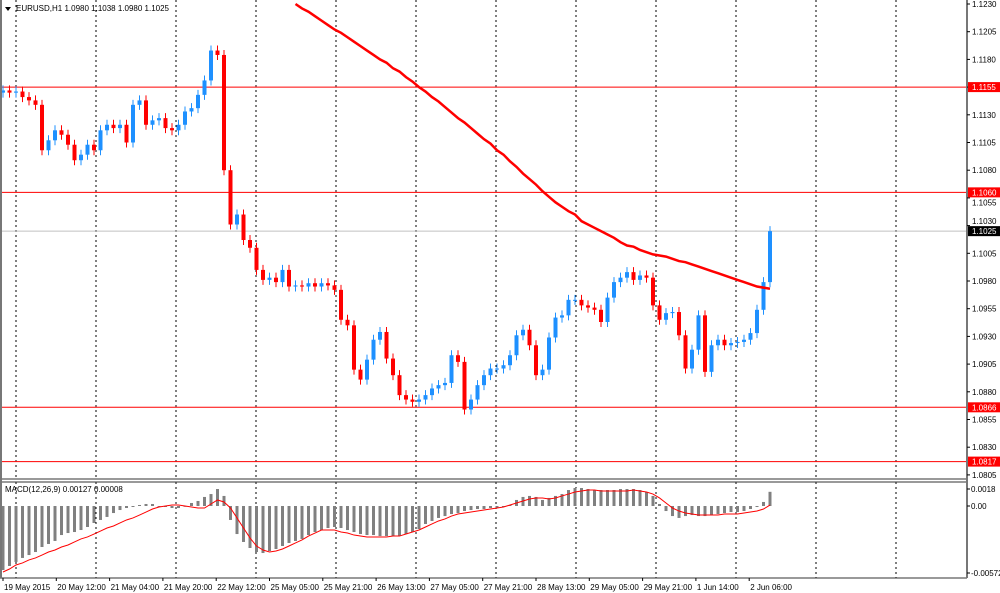 Image resolution: width=1000 pixels, height=593 pixels. What do you see at coordinates (561, 587) in the screenshot?
I see `time-tick-label: 28 May 13:00` at bounding box center [561, 587].